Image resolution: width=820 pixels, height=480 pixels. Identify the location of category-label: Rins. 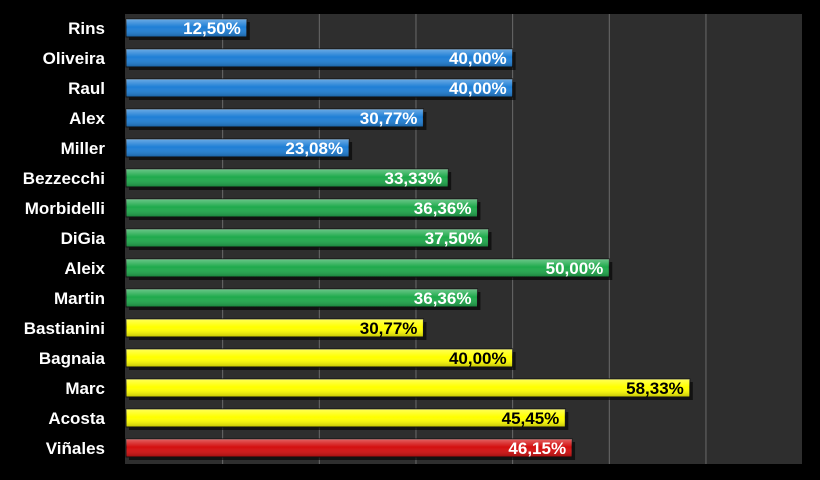
(86, 28).